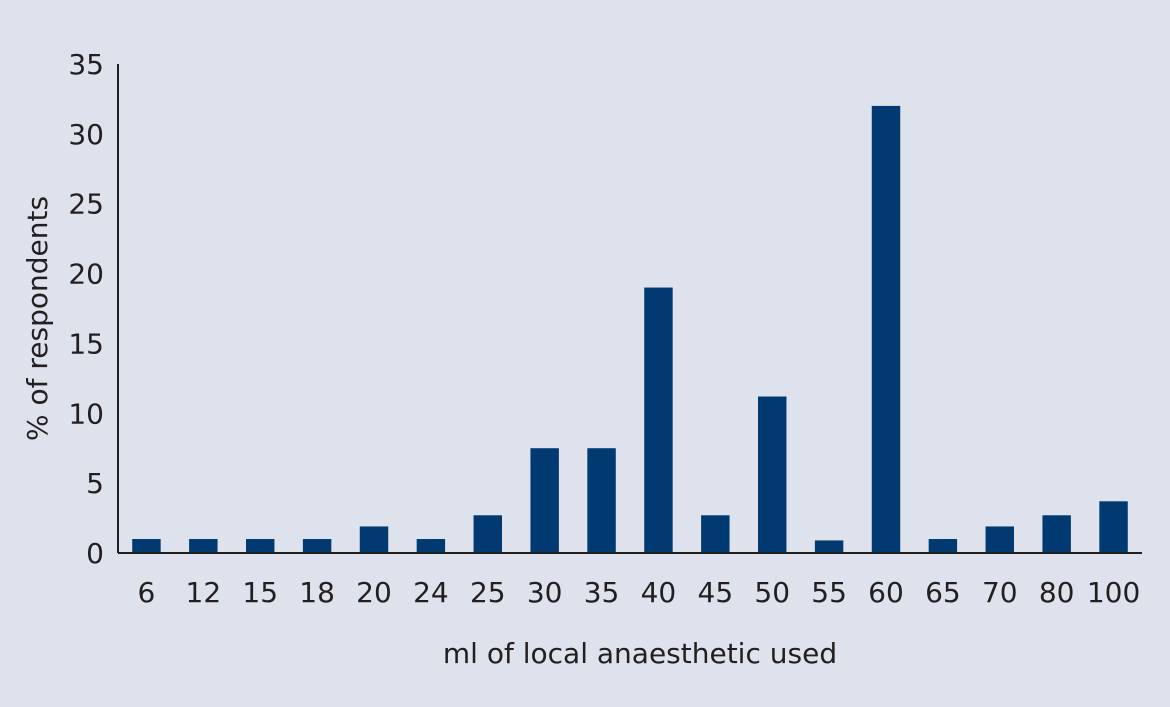 The image size is (1170, 707). What do you see at coordinates (147, 592) in the screenshot?
I see `x-tick-label: 6` at bounding box center [147, 592].